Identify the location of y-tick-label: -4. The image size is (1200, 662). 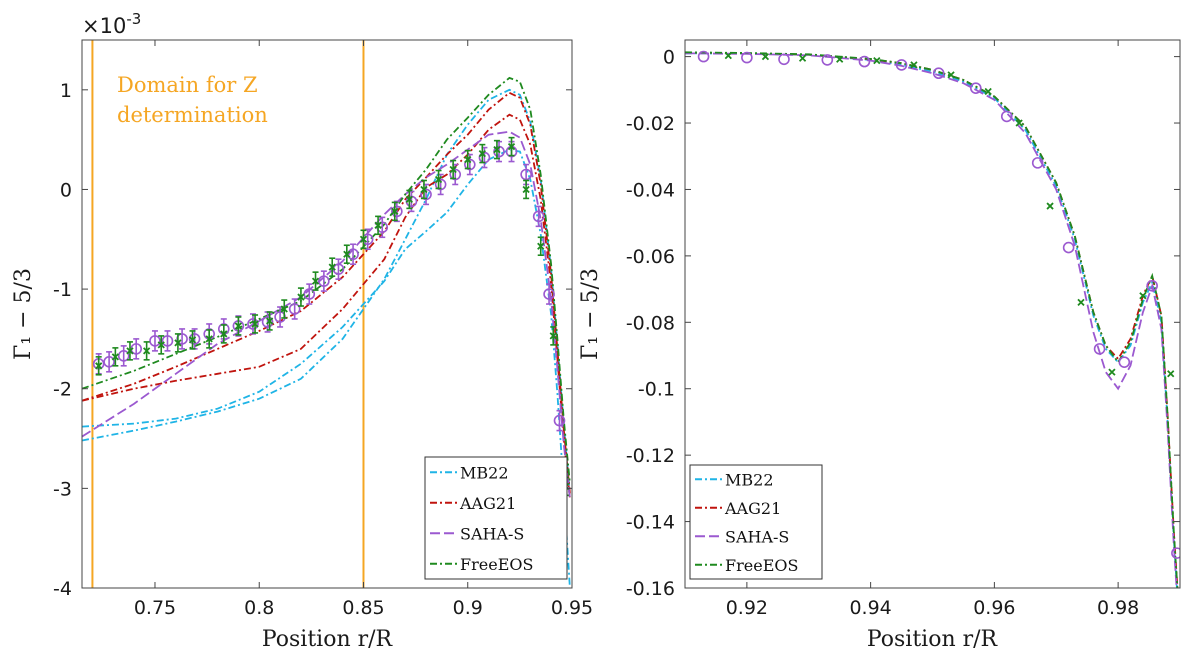
(62, 589).